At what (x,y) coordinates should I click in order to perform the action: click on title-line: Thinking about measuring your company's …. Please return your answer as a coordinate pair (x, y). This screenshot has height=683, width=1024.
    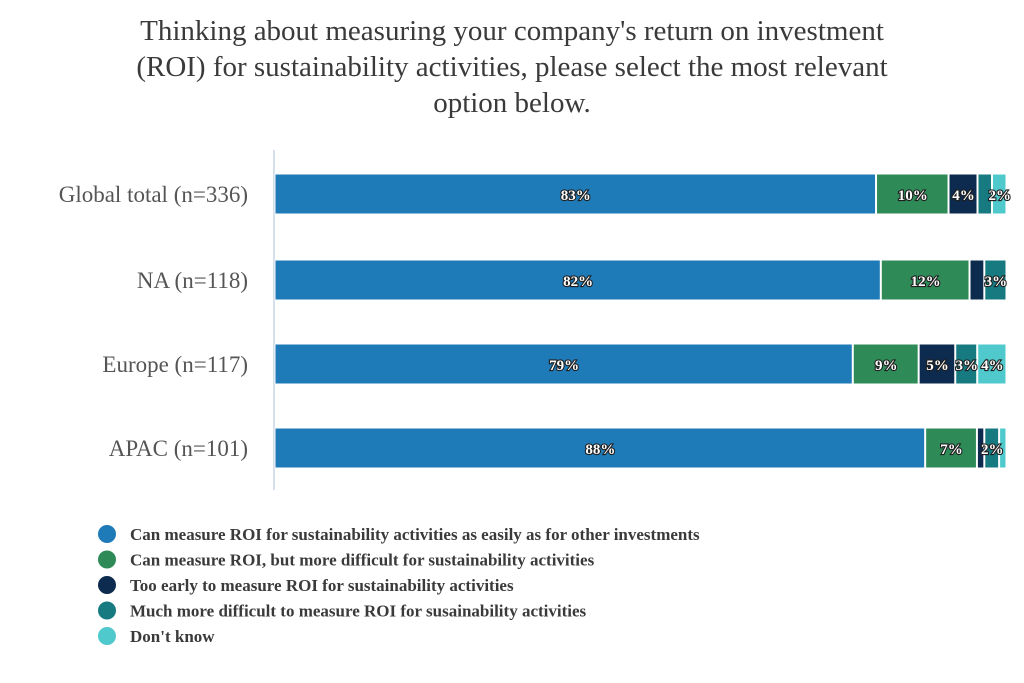
    Looking at the image, I should click on (512, 31).